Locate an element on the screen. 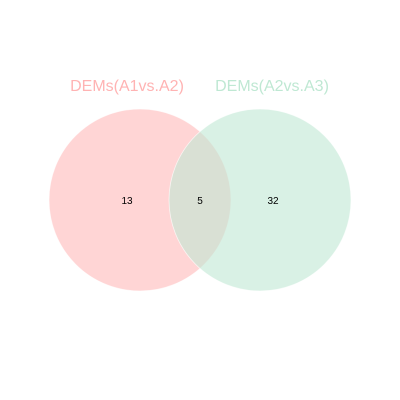 The width and height of the screenshot is (400, 400). set-b-label: DEMs(A2vs.A3) is located at coordinates (272, 86).